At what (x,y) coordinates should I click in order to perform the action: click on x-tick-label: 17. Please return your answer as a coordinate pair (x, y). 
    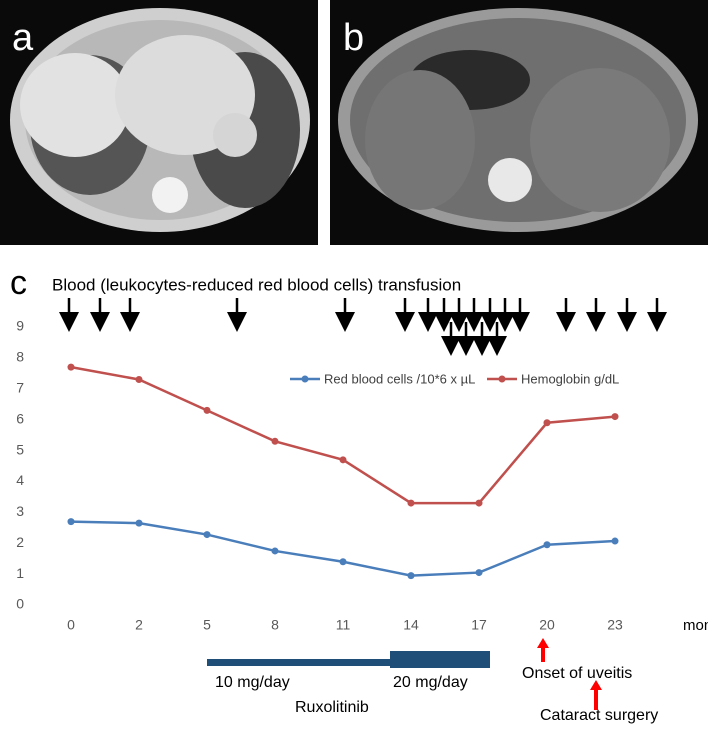
    Looking at the image, I should click on (479, 625).